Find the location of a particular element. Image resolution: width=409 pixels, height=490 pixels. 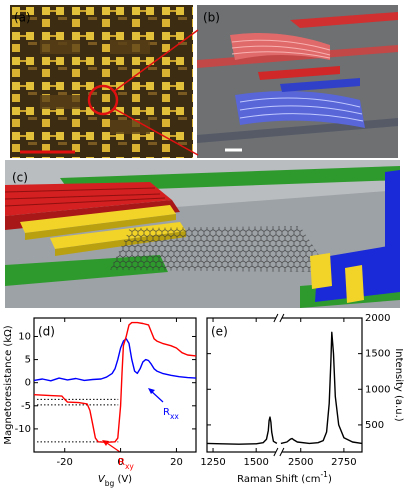

annotation: Rxx is located at coordinates (171, 414).